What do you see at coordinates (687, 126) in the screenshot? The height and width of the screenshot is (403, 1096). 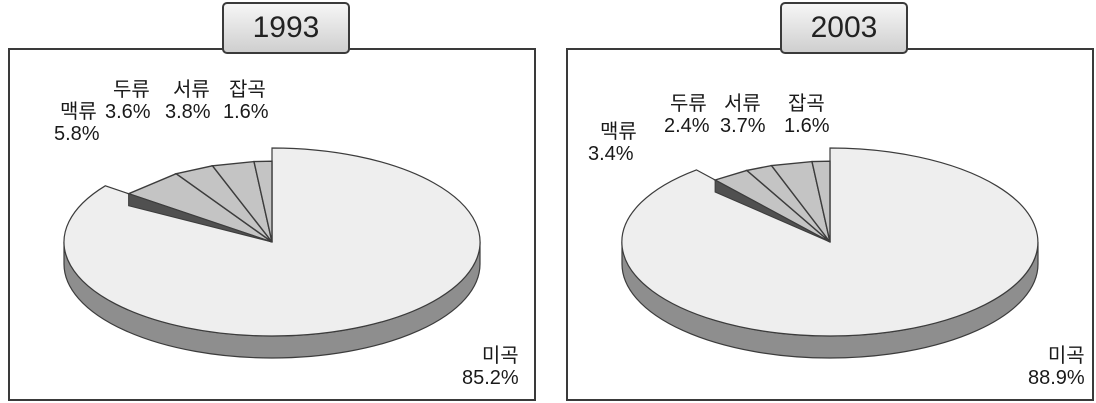 I see `slice-value-label: 2.4%` at bounding box center [687, 126].